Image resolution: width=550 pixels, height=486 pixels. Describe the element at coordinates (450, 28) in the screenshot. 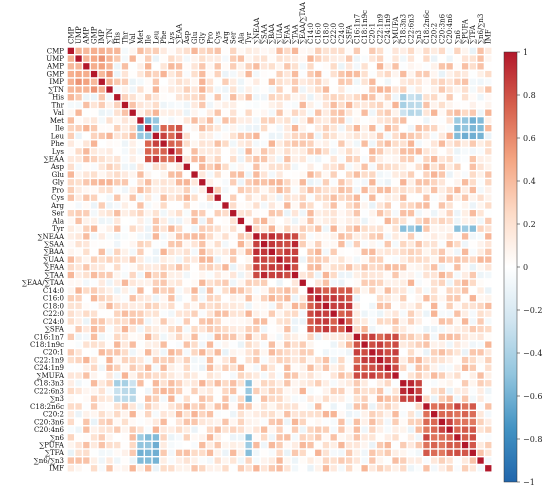

I see `column-label: C20:4n6` at that location.